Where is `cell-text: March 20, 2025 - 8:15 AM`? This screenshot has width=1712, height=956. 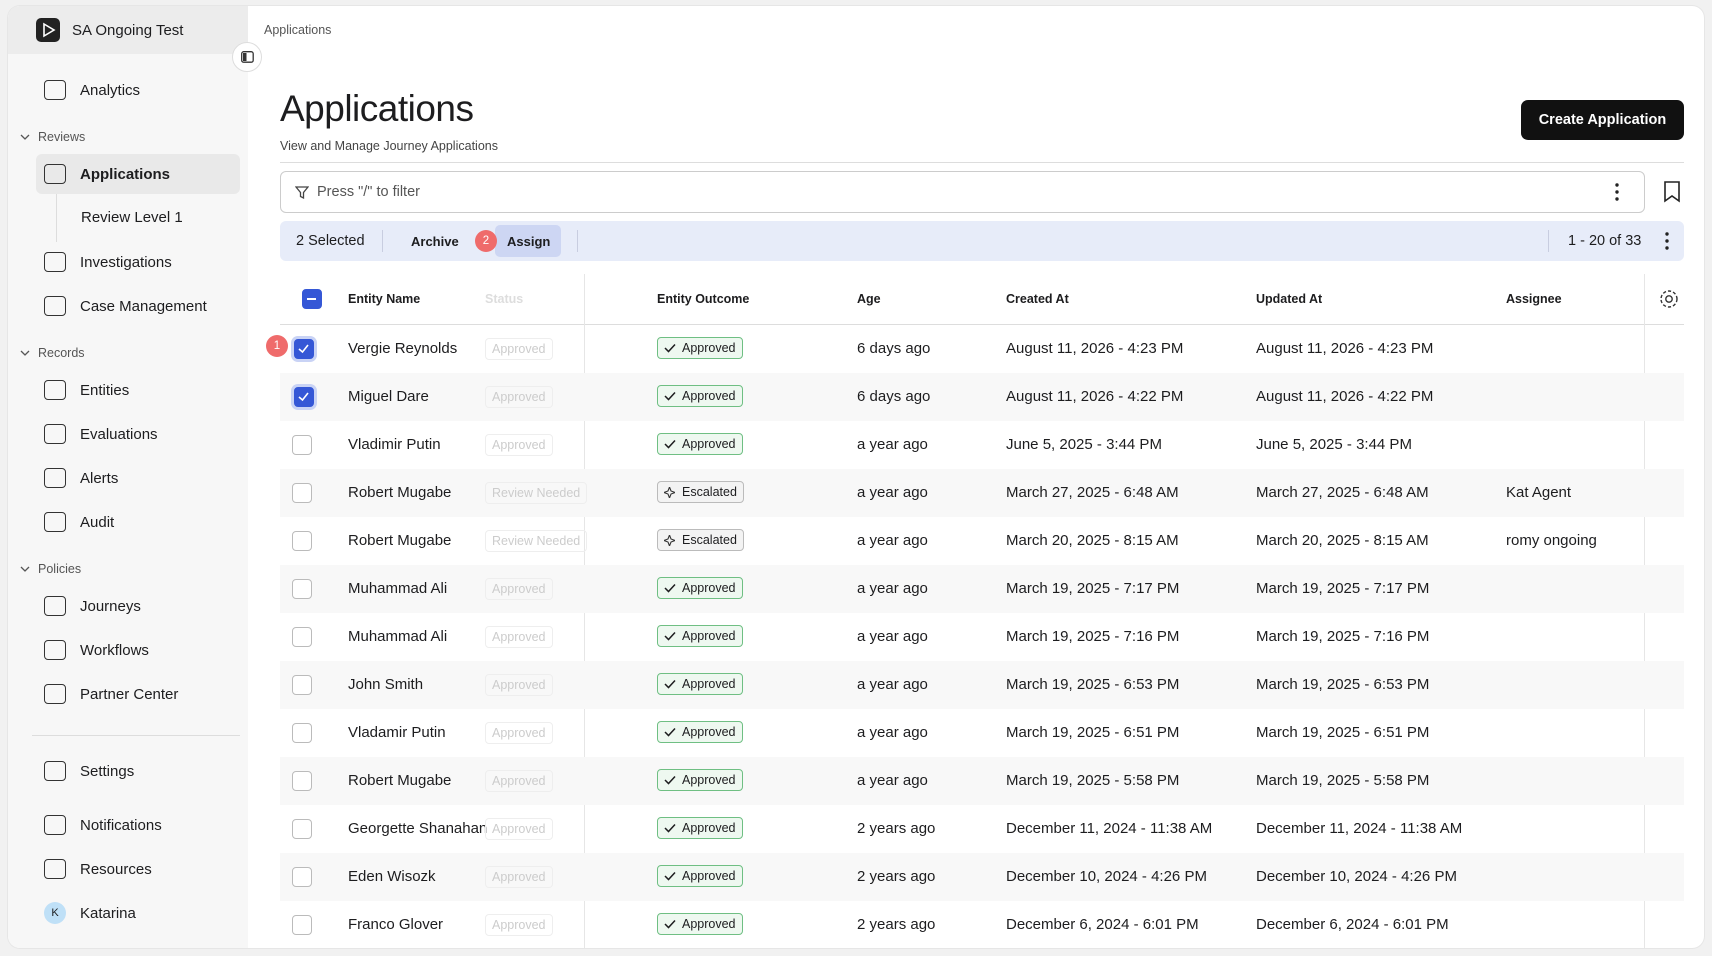 cell-text: March 20, 2025 - 8:15 AM is located at coordinates (1342, 540).